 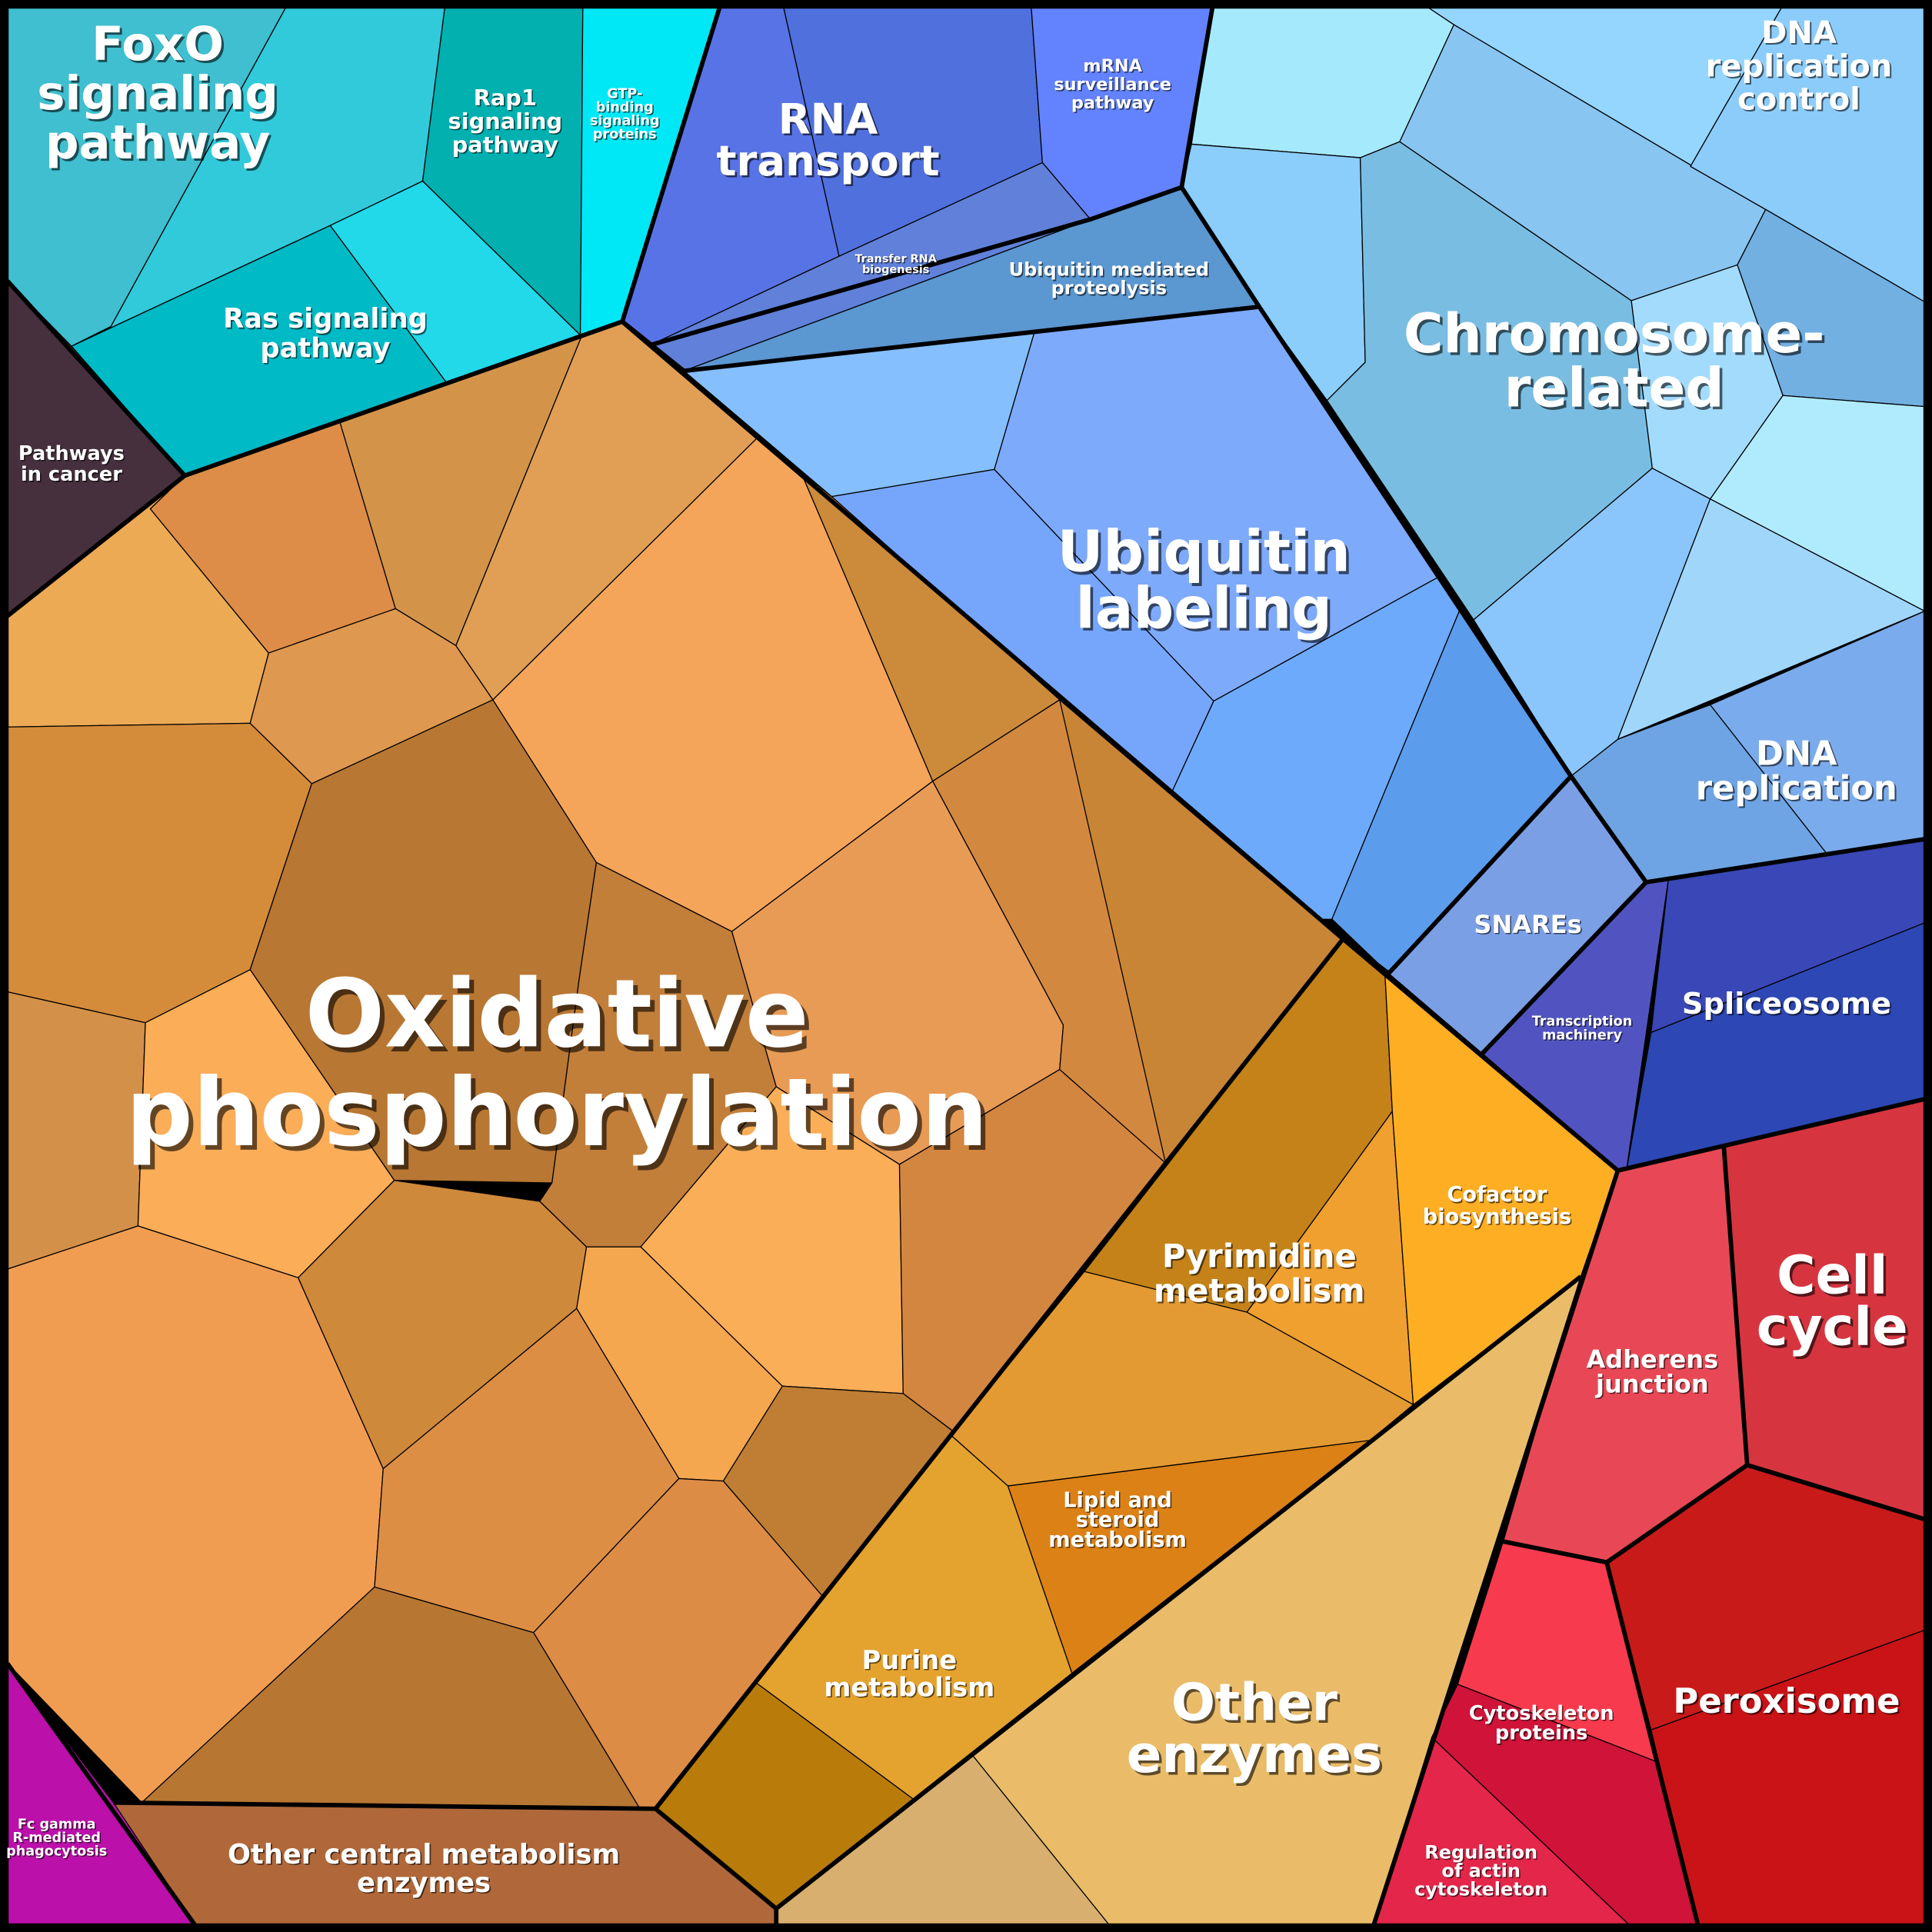 What do you see at coordinates (829, 163) in the screenshot?
I see `label-rna-line: transport` at bounding box center [829, 163].